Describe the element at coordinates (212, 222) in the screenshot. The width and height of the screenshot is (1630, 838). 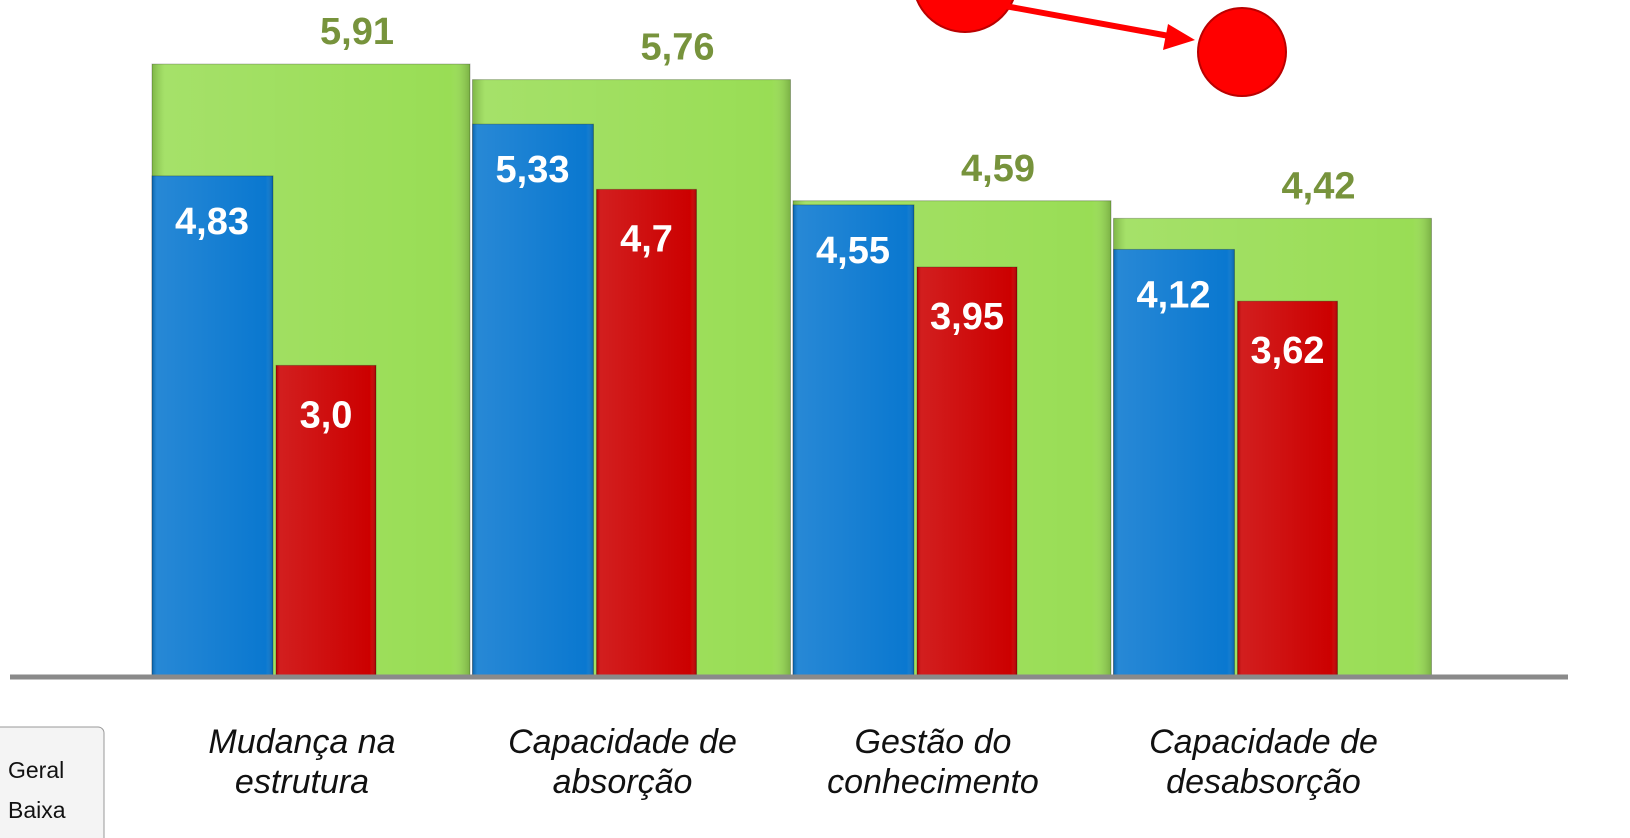
I see `value-label: 4,83` at that location.